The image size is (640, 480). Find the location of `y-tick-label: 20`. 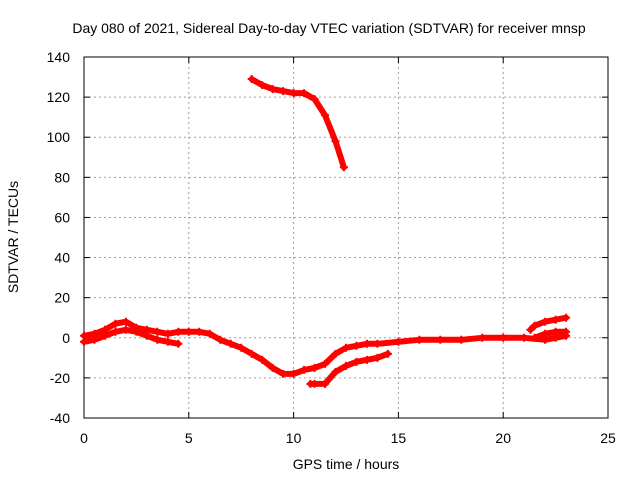

y-tick-label: 20 is located at coordinates (62, 298).